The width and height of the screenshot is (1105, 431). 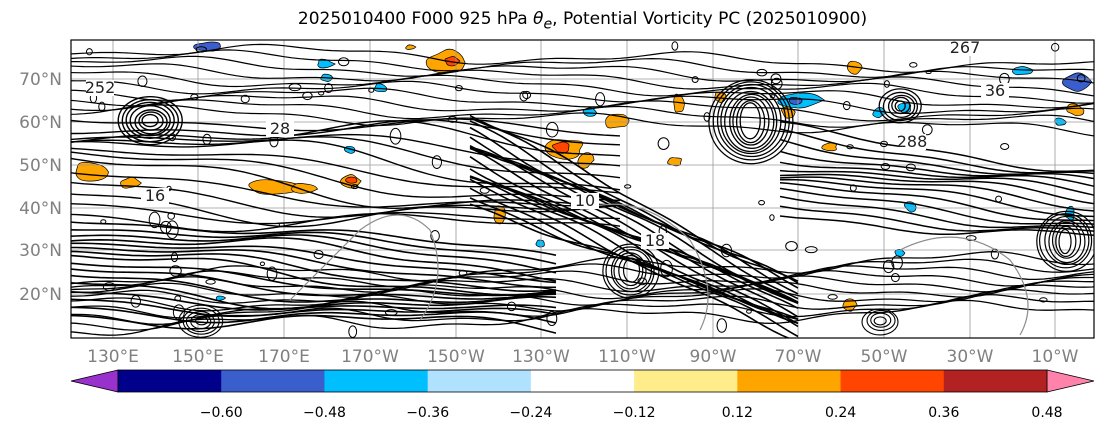 What do you see at coordinates (737, 413) in the screenshot?
I see `colorbar-tick-label: 0.12` at bounding box center [737, 413].